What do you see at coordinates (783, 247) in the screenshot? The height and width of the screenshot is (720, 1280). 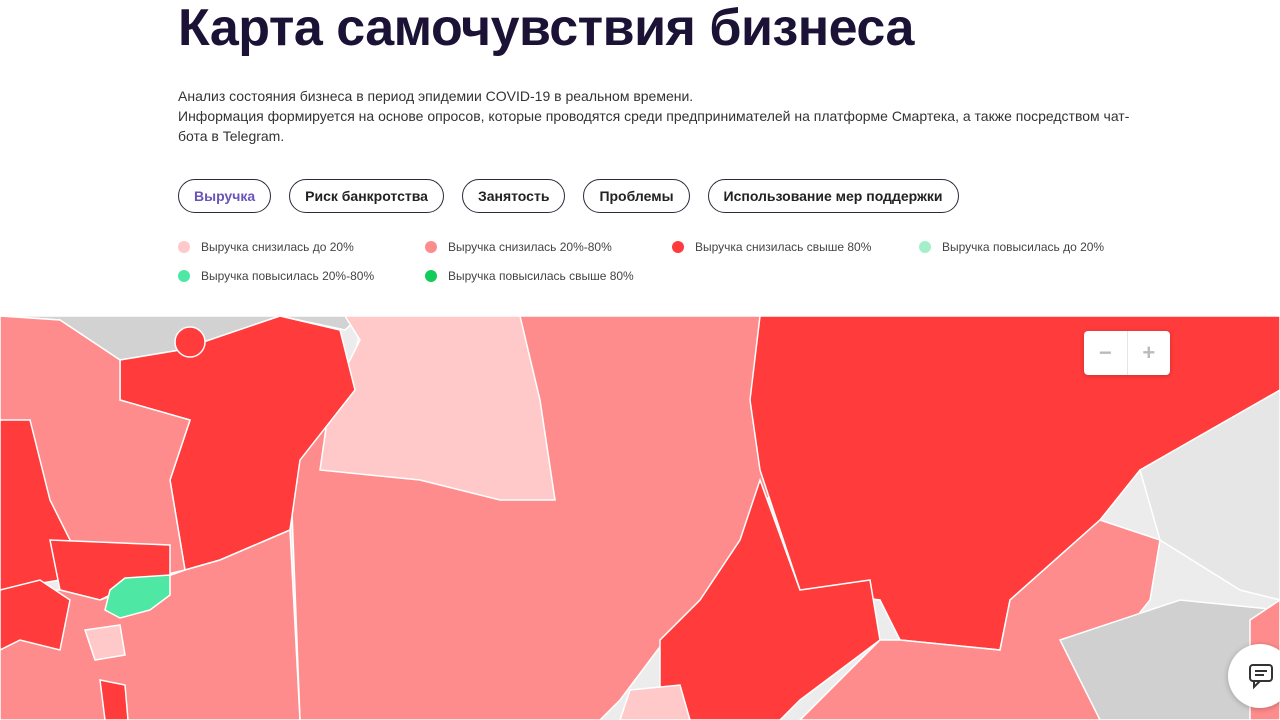 I see `legend-label: Выручка снизилась свыше 80%` at bounding box center [783, 247].